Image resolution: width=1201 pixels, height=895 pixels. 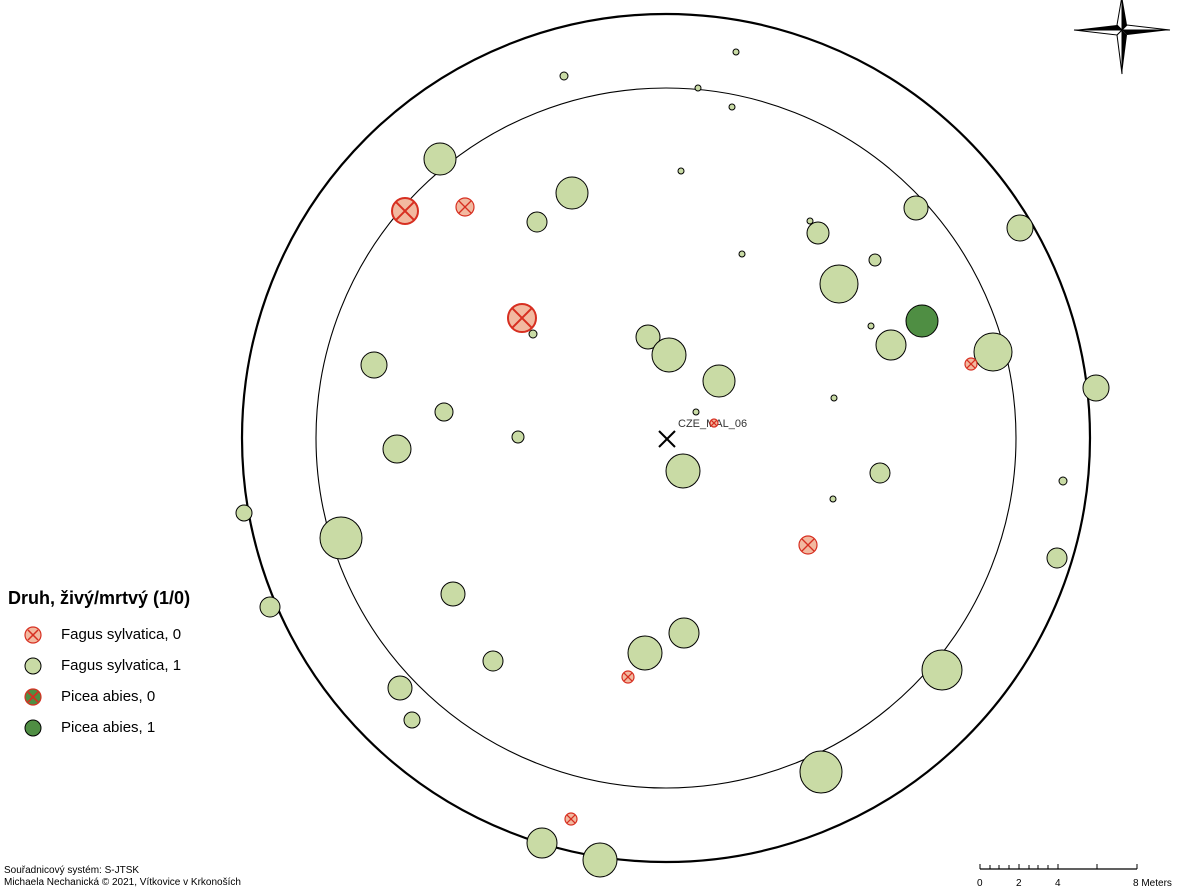 I want to click on legend-label: Picea abies, 1, so click(x=108, y=727).